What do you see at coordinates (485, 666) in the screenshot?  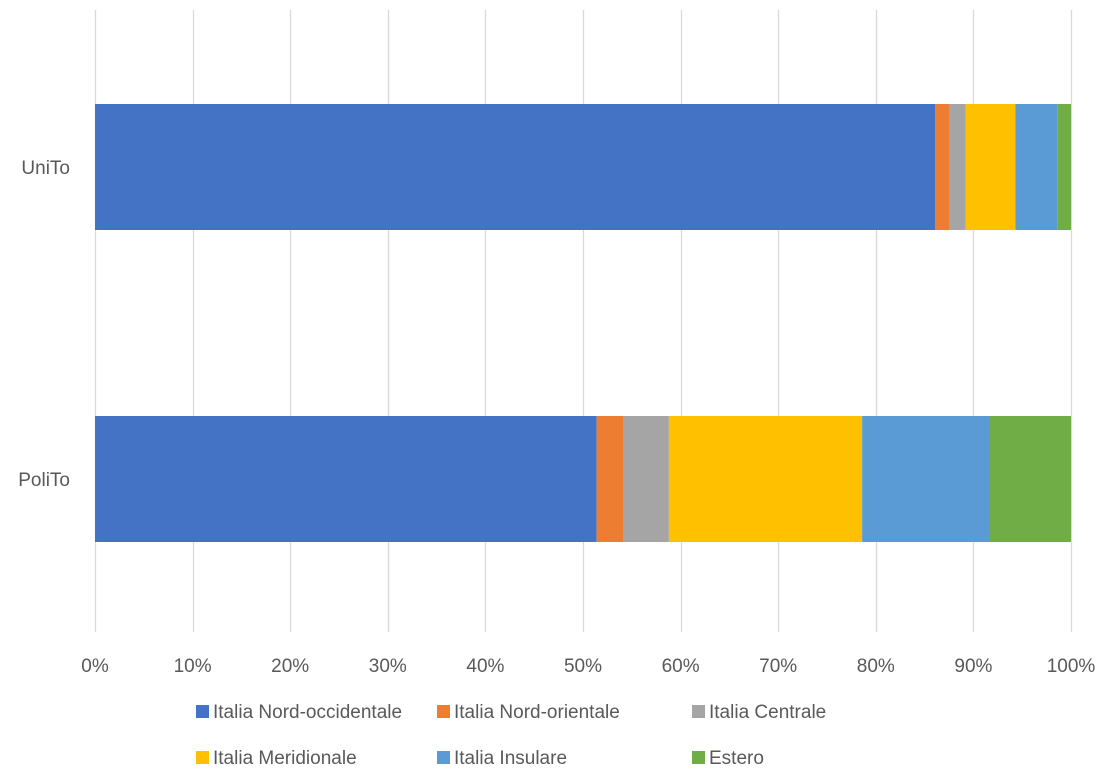 I see `x-tick-label: 40%` at bounding box center [485, 666].